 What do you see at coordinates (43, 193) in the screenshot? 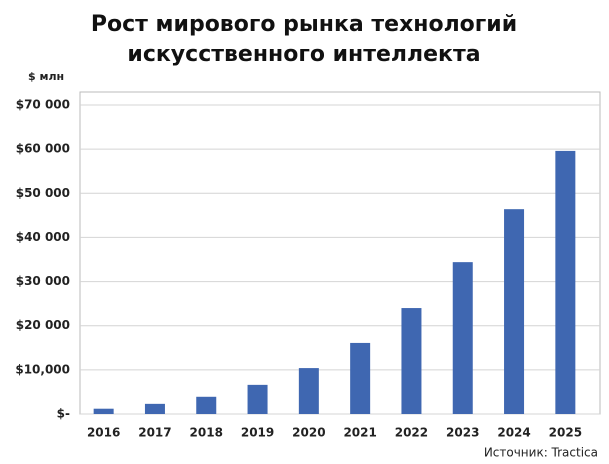
I see `y-tick-label: $50 000` at bounding box center [43, 193].